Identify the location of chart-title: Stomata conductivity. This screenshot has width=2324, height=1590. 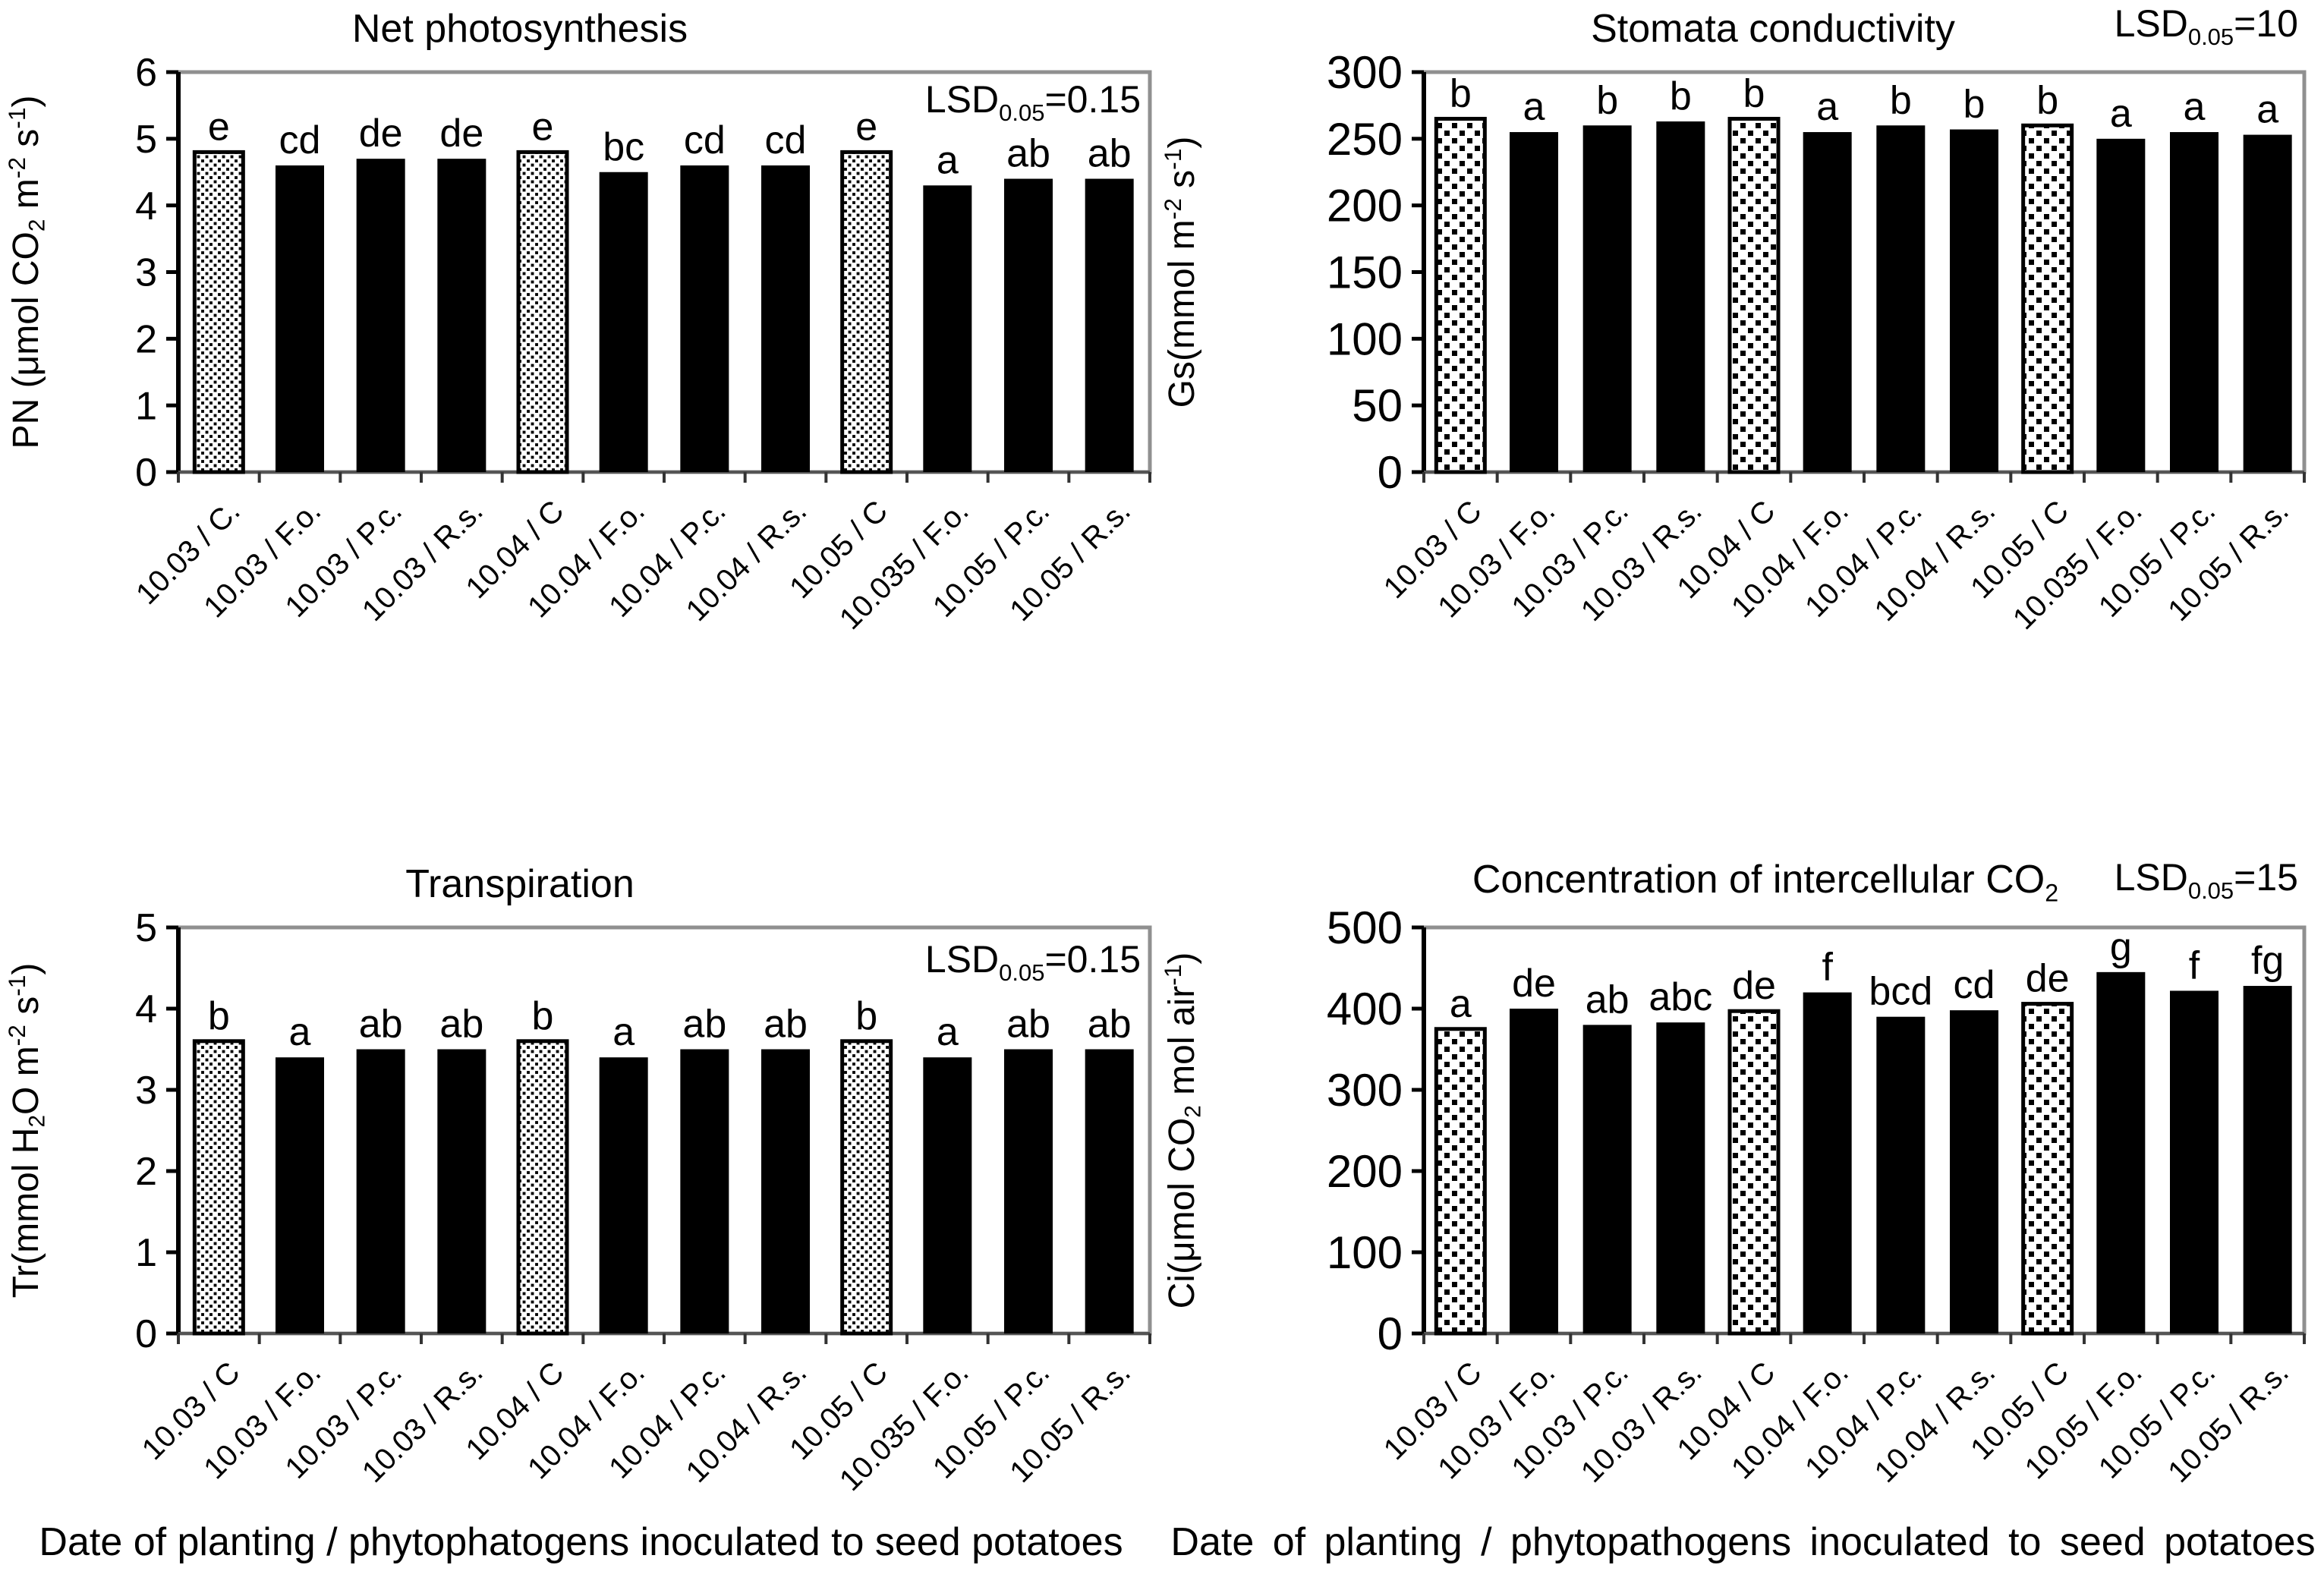
(1773, 29).